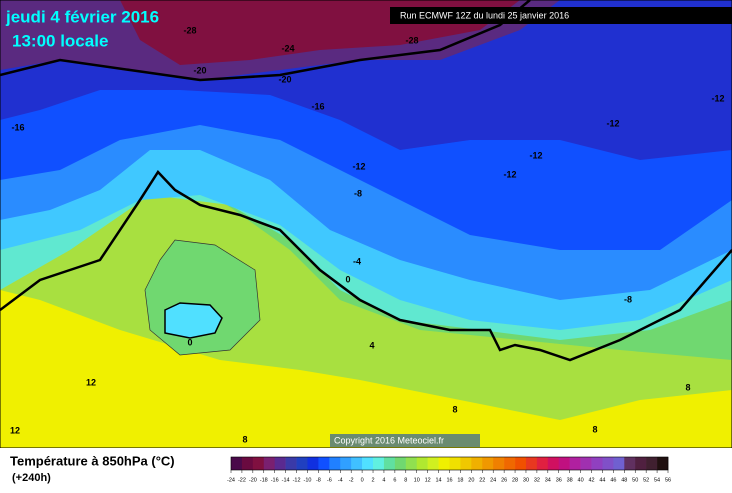 The width and height of the screenshot is (732, 493). I want to click on tick-label: -16, so click(275, 480).